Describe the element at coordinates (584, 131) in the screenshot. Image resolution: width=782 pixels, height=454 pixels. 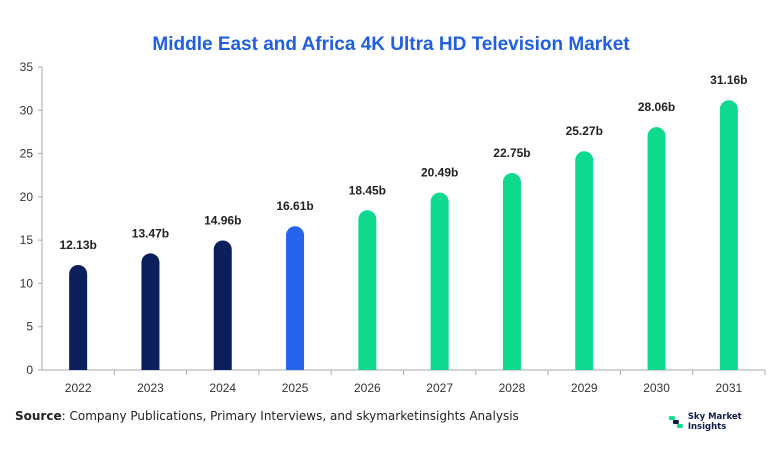
I see `value-label-2029: 25.27b` at that location.